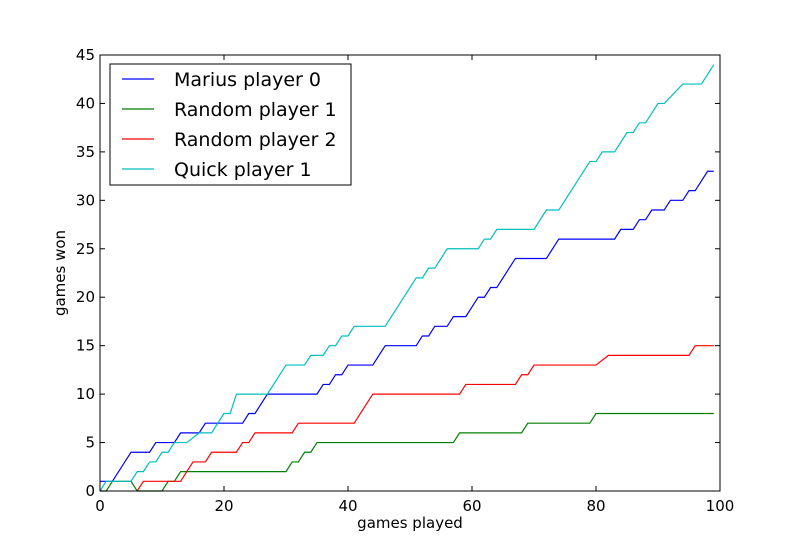 This screenshot has width=800, height=546. I want to click on y-tick-label: 10, so click(85, 394).